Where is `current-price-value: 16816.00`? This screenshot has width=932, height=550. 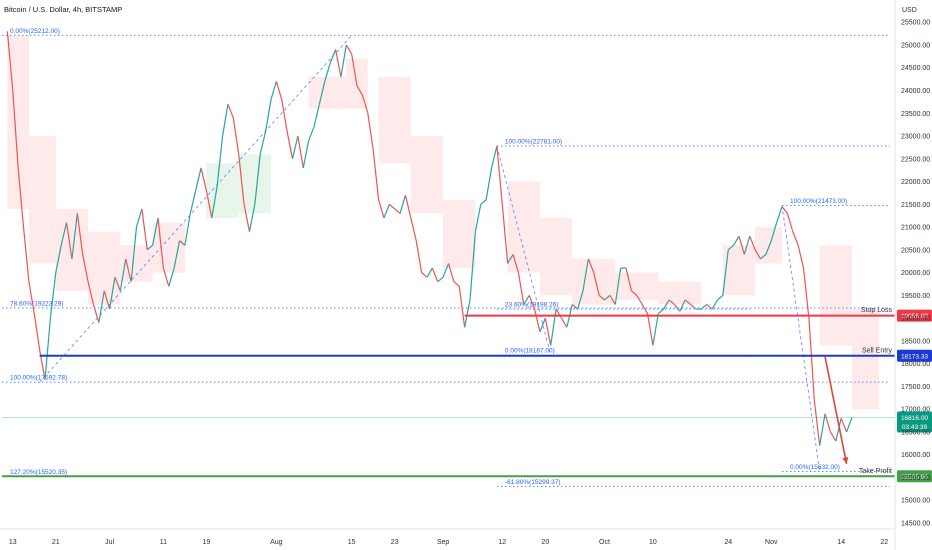
current-price-value: 16816.00 is located at coordinates (914, 418).